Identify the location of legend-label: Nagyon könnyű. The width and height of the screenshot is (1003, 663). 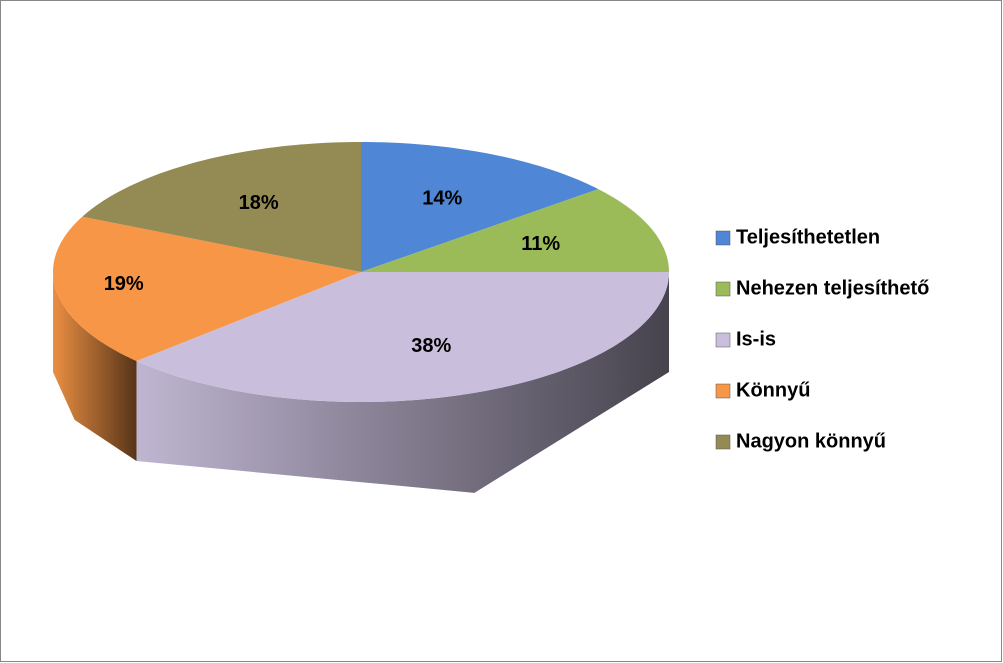
(811, 441).